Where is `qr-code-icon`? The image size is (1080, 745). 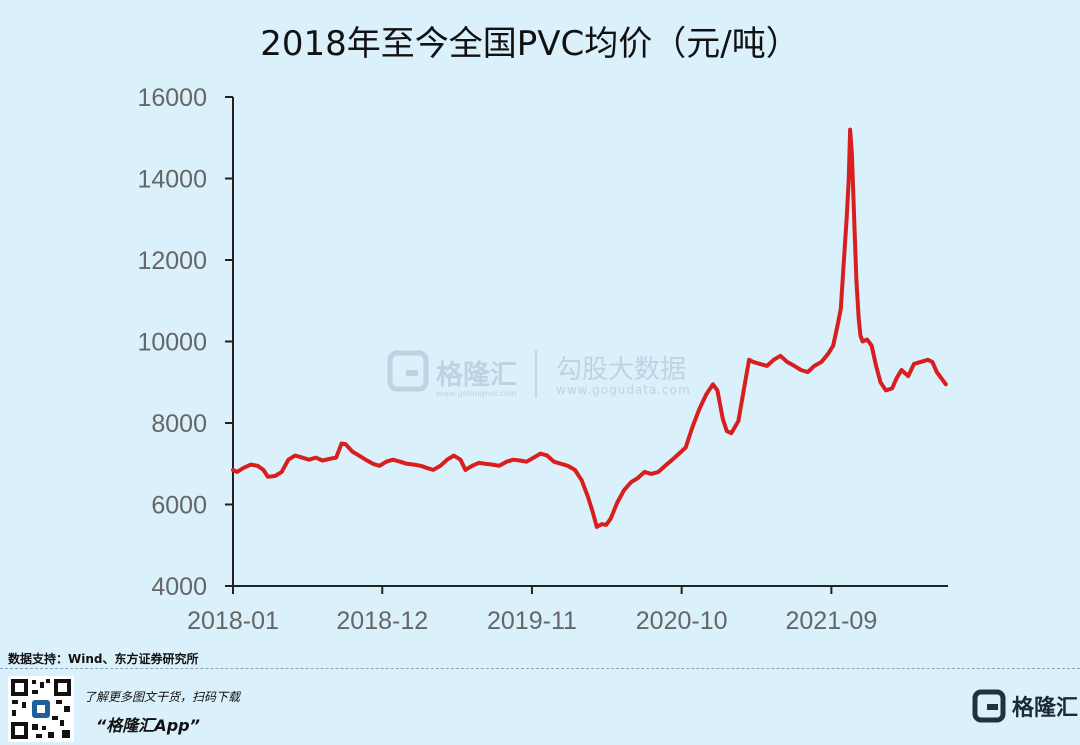
qr-code-icon is located at coordinates (41, 709).